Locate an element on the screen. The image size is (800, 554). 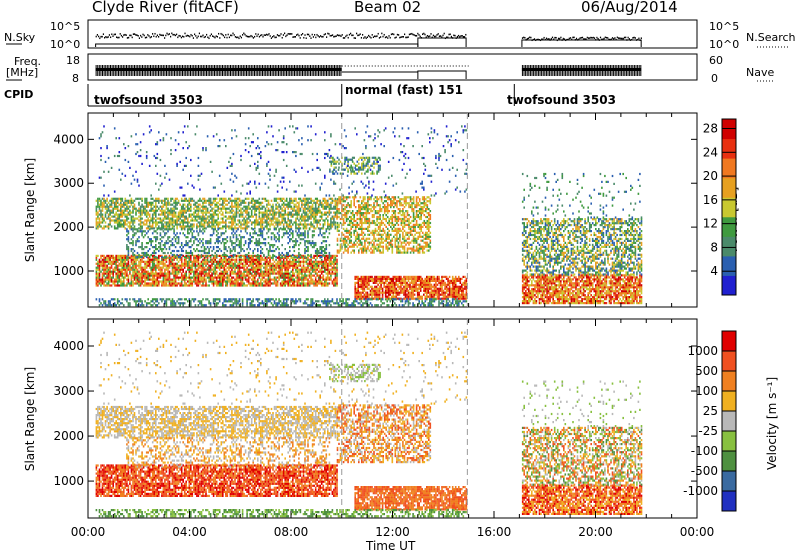
nsearch-segment is located at coordinates (442, 42).